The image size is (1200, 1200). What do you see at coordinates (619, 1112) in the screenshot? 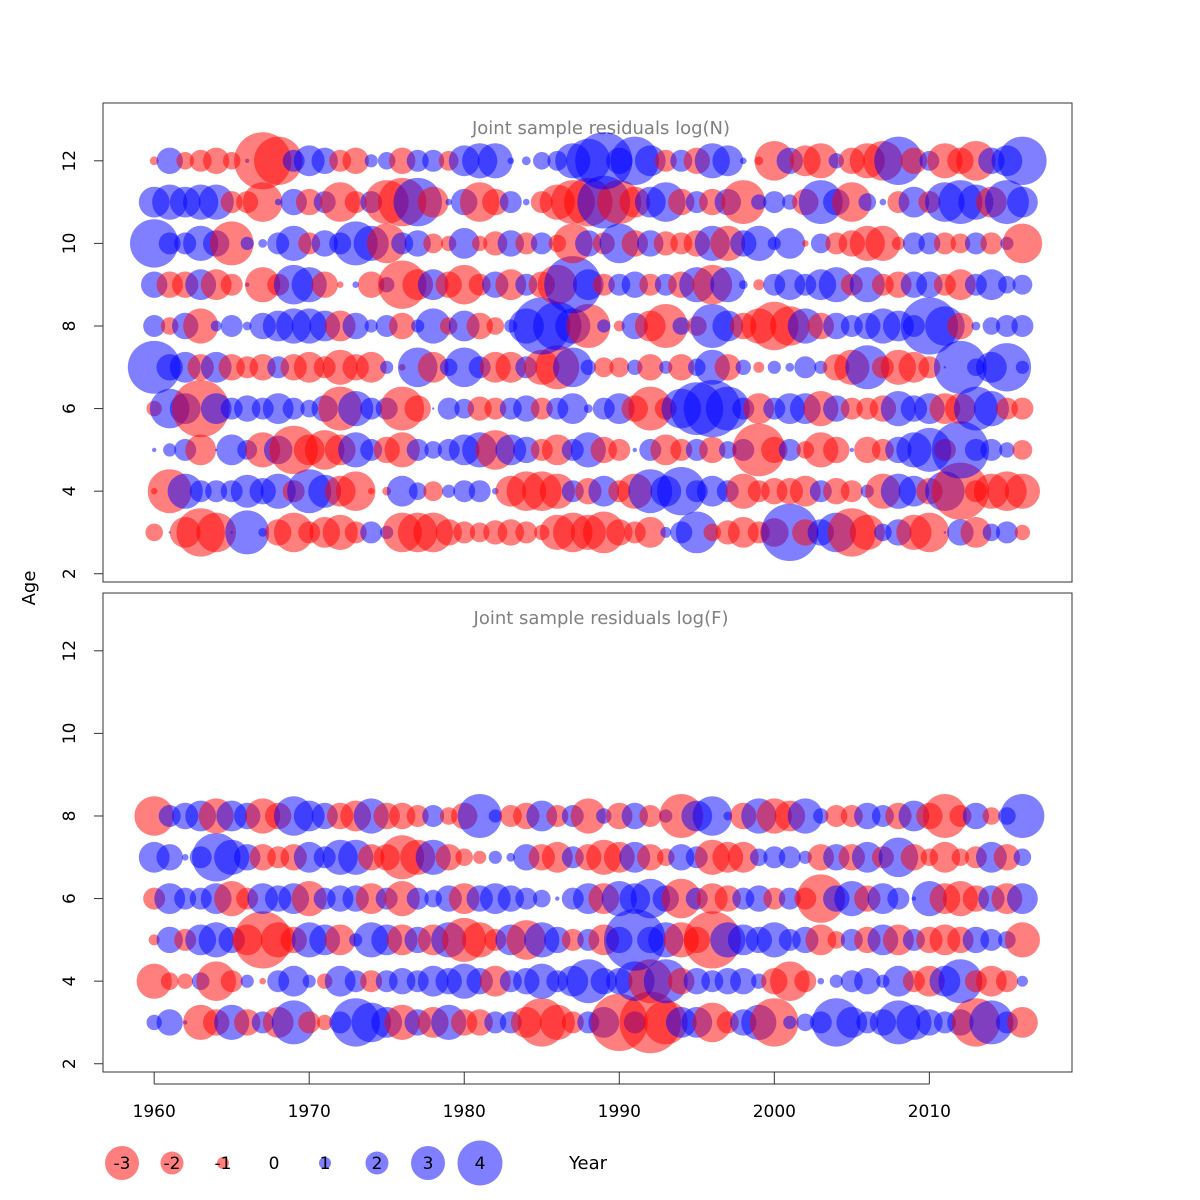
I see `x-tick-label: 1990` at bounding box center [619, 1112].